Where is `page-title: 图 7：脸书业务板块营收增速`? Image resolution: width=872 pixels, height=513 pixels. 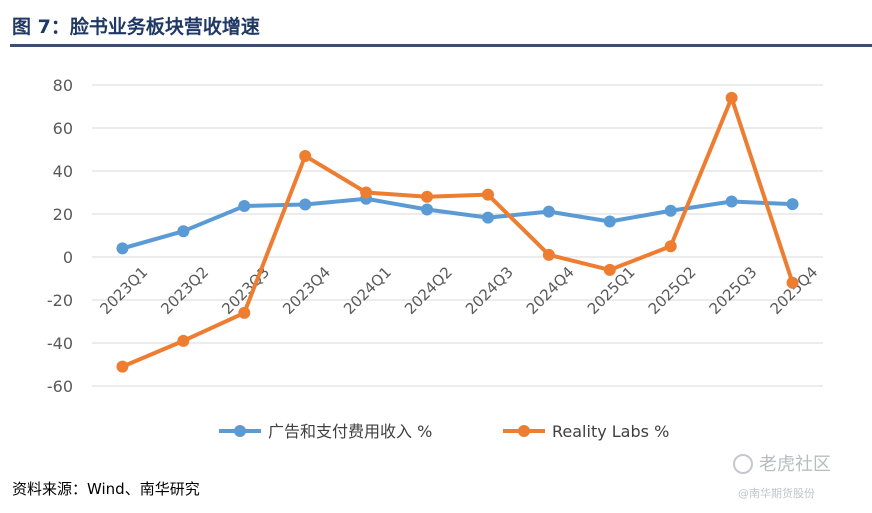
page-title: 图 7：脸书业务板块营收增速 is located at coordinates (136, 27).